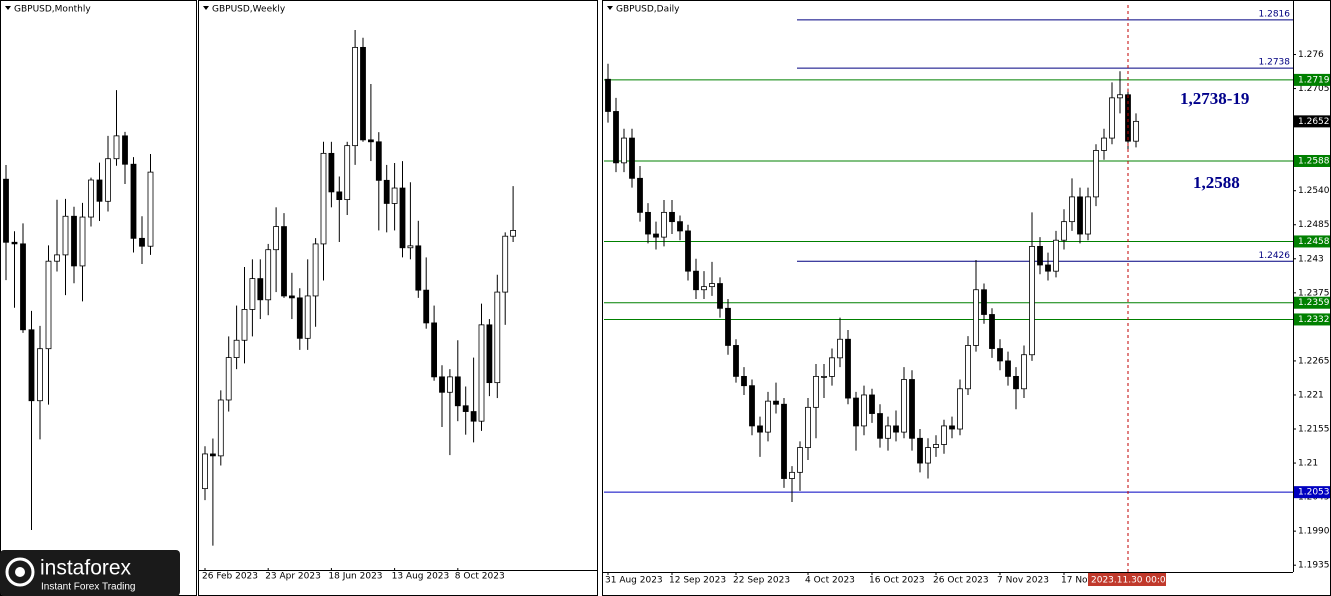  What do you see at coordinates (20, 572) in the screenshot?
I see `logo-icon` at bounding box center [20, 572].